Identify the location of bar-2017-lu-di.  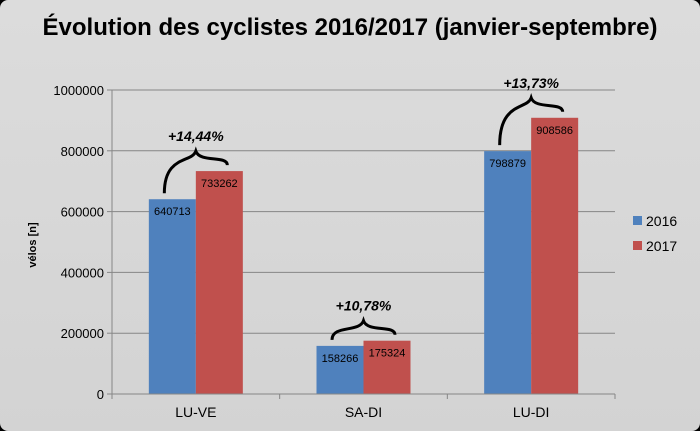
(555, 255).